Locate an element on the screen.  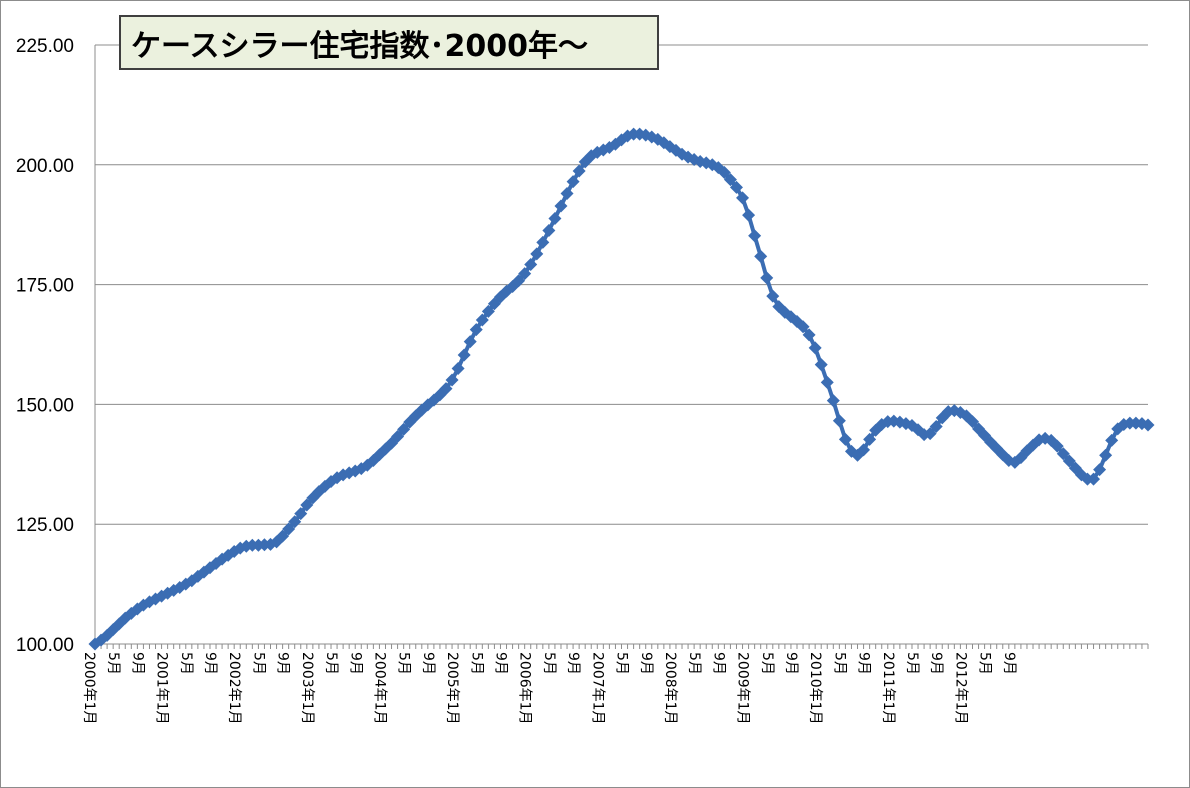
x-tick-label: 2007年1月 is located at coordinates (597, 688).